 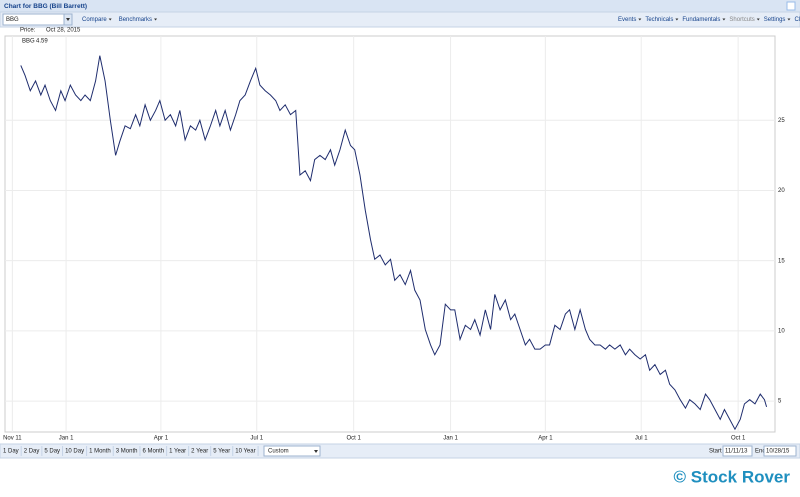 I want to click on price-label: Price:, so click(x=28, y=31).